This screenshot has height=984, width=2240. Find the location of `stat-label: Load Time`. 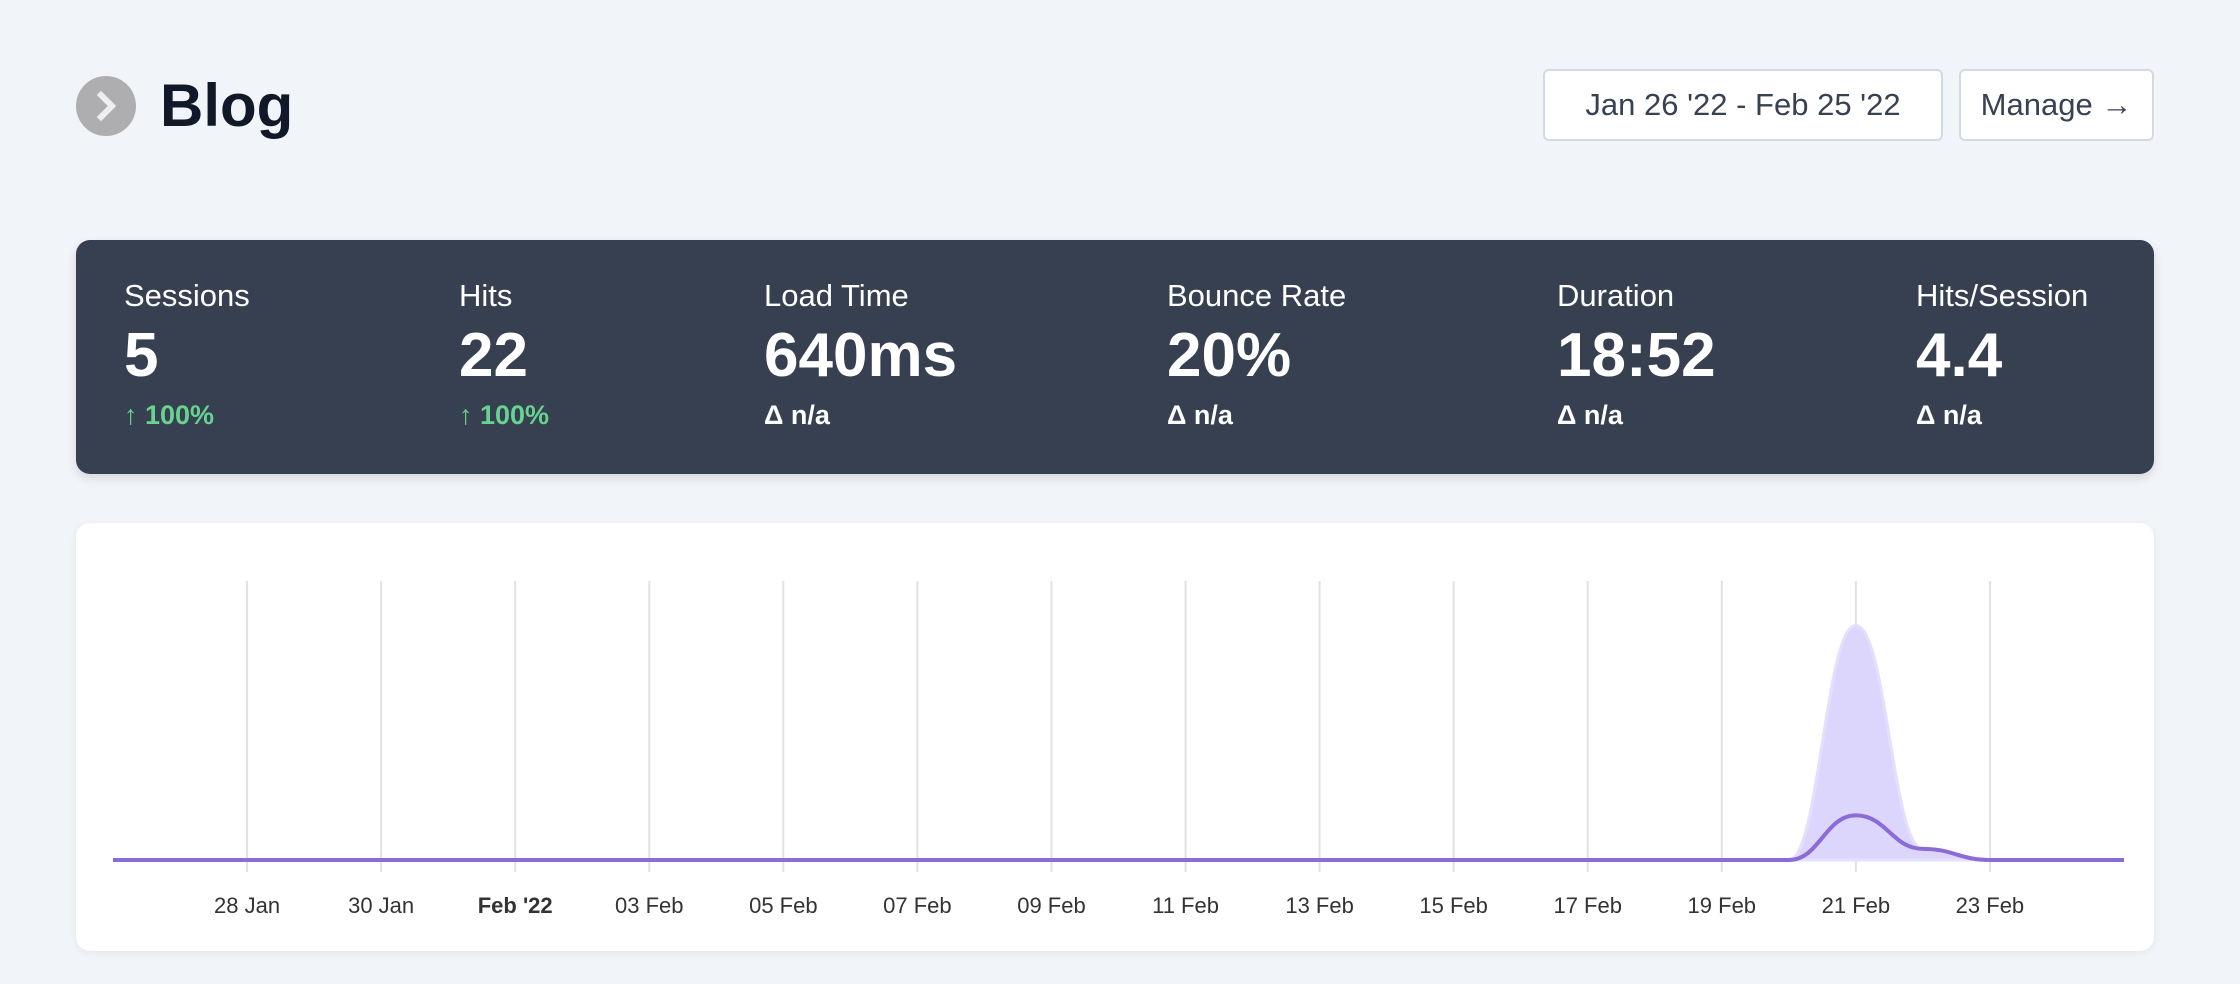

stat-label: Load Time is located at coordinates (836, 295).